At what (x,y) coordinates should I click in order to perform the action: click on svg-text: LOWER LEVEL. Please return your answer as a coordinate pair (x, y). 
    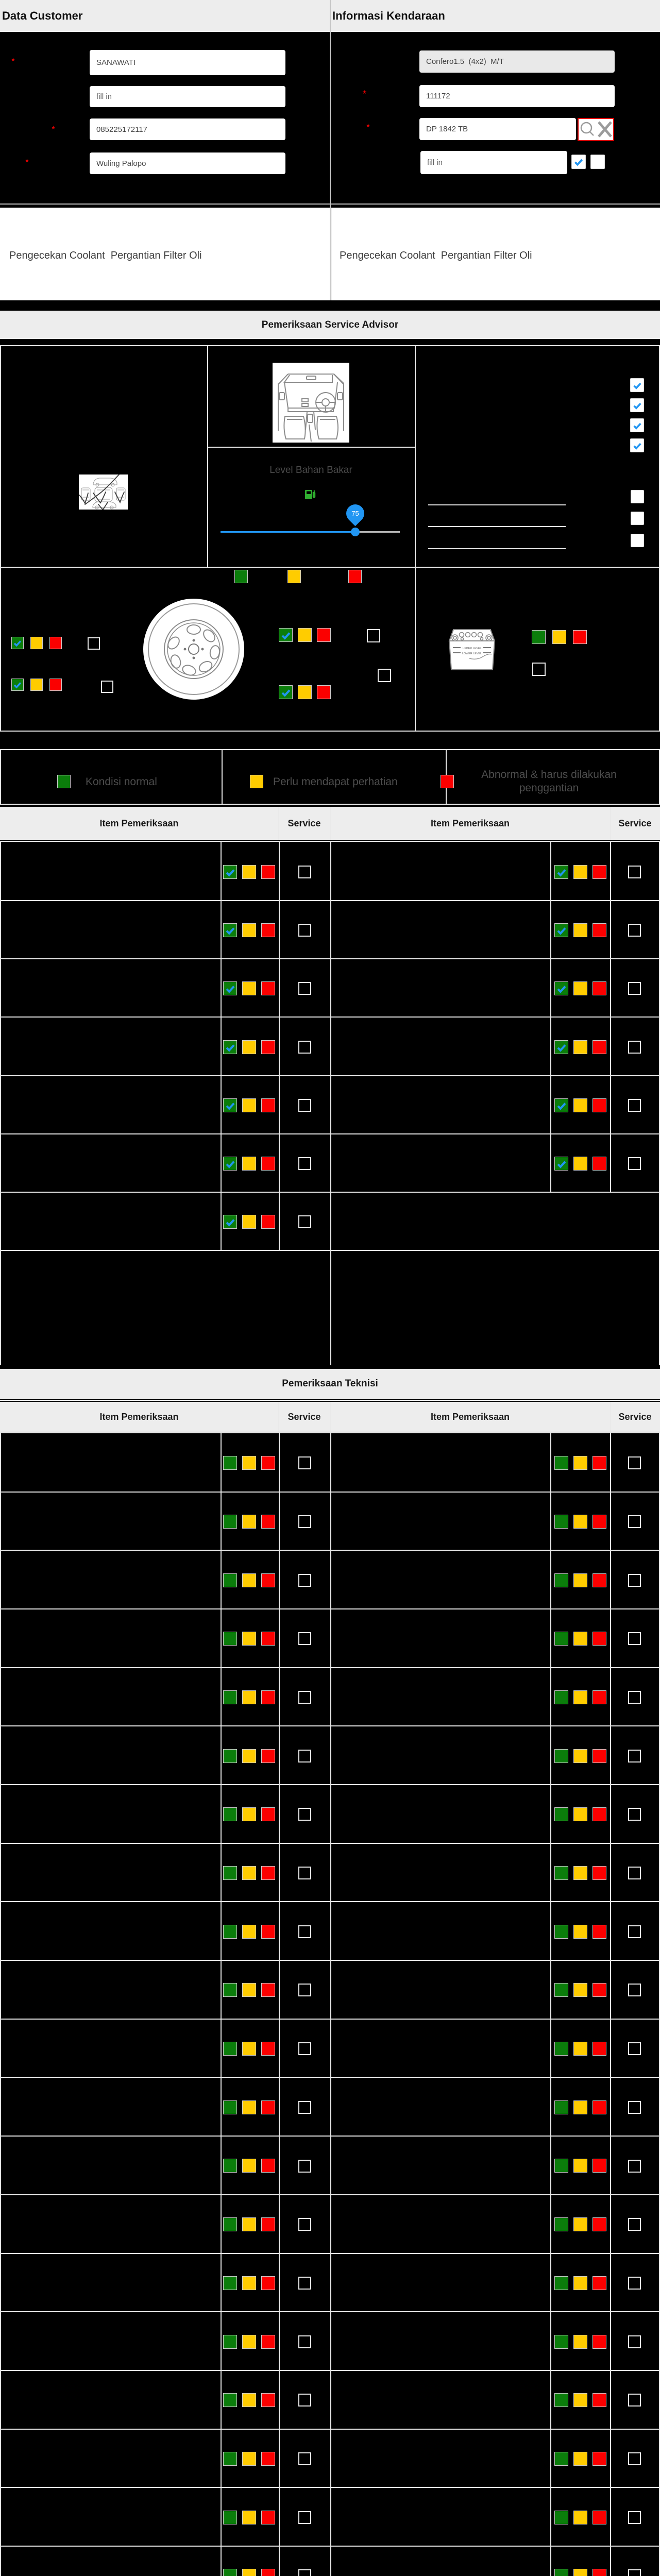
    Looking at the image, I should click on (472, 653).